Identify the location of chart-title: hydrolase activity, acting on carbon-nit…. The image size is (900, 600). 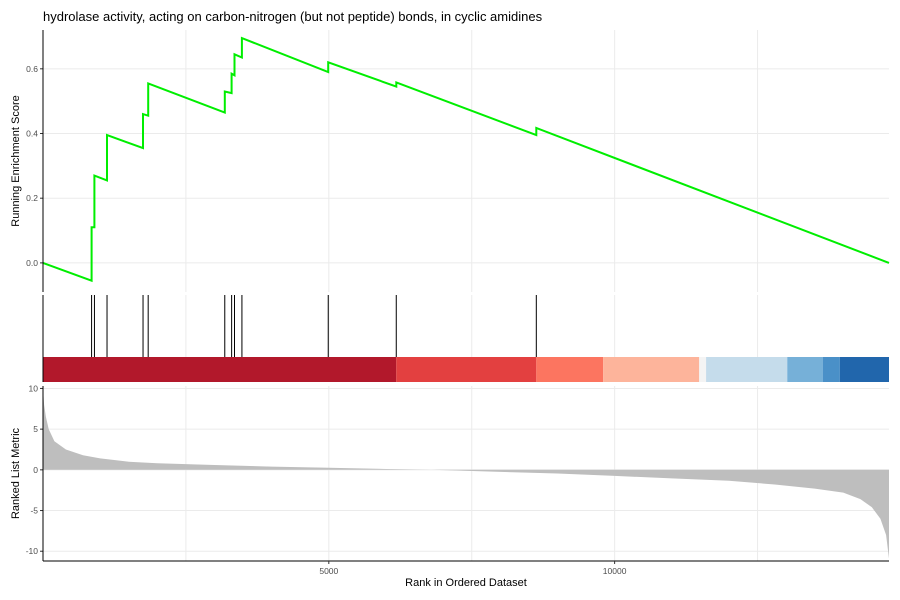
(293, 16).